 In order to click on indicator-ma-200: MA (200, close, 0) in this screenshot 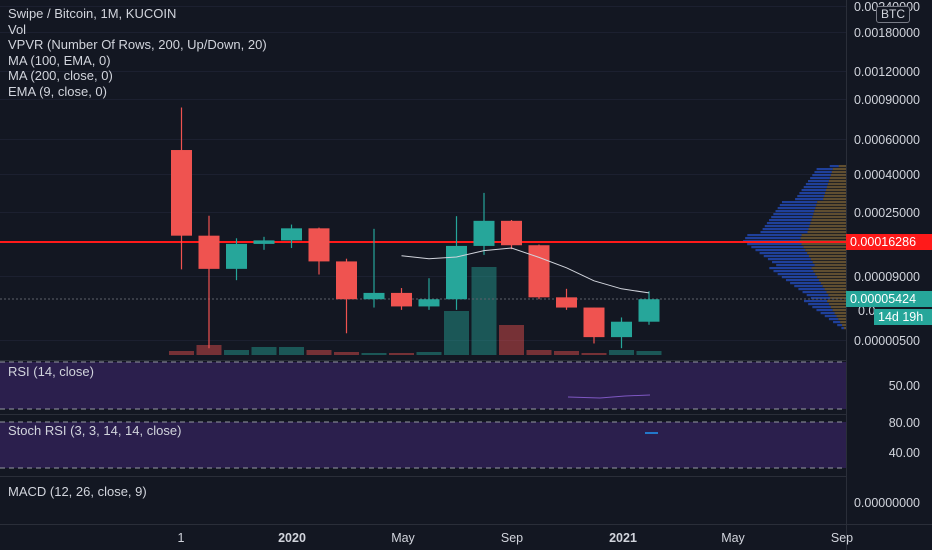, I will do `click(60, 75)`.